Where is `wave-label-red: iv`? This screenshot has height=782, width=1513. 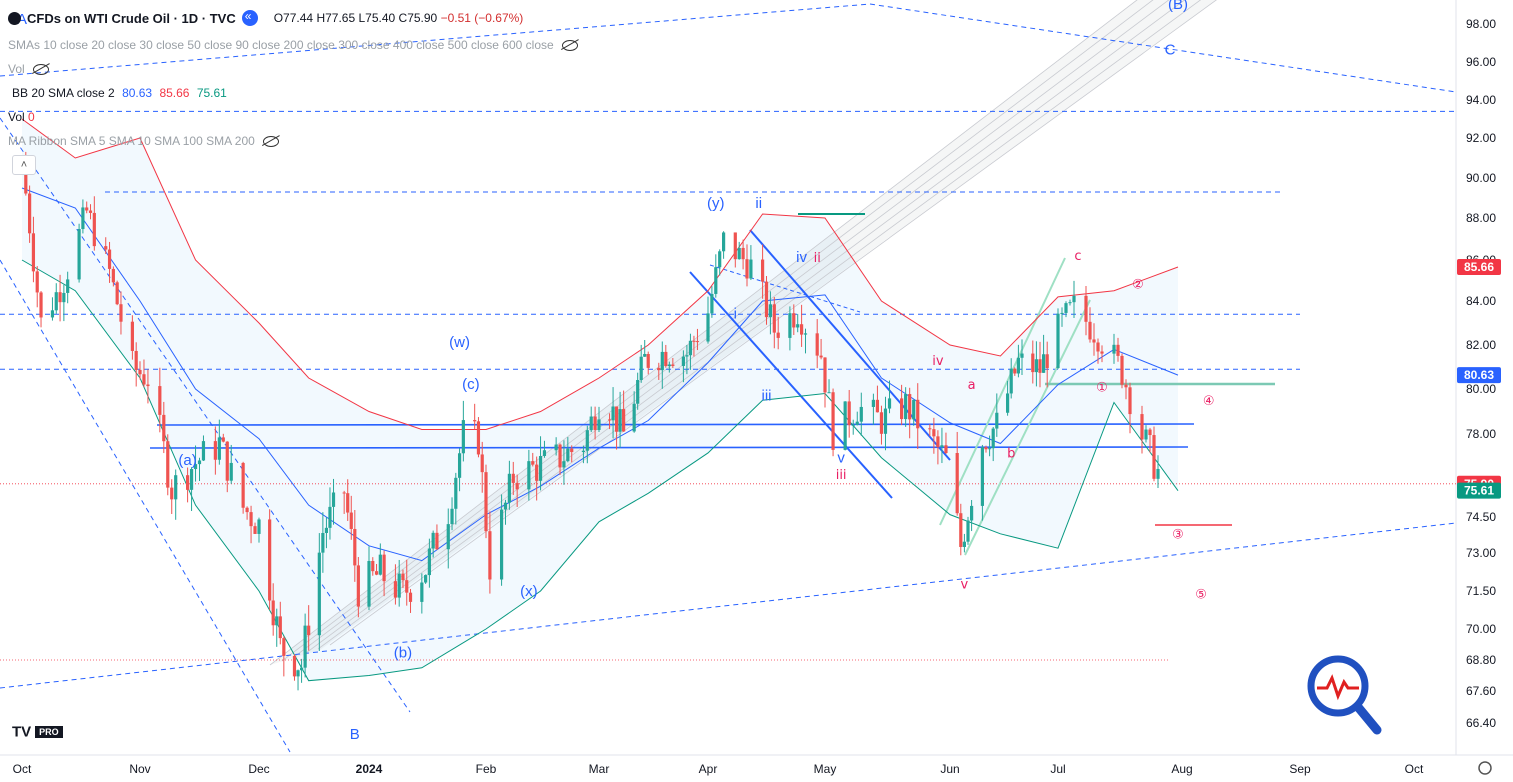
wave-label-red: iv is located at coordinates (938, 361).